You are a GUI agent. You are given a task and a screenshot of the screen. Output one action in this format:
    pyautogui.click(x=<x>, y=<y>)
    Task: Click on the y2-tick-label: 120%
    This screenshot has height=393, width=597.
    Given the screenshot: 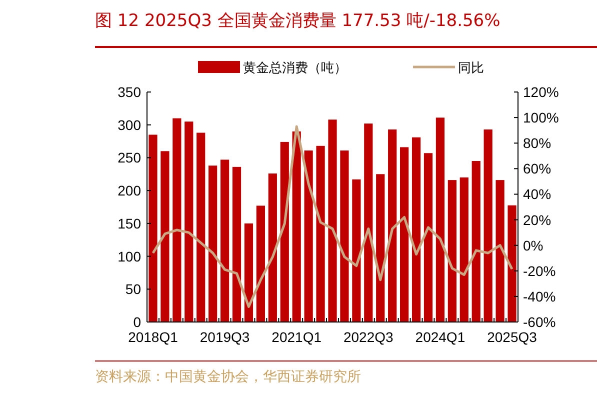 What is the action you would take?
    pyautogui.click(x=541, y=92)
    